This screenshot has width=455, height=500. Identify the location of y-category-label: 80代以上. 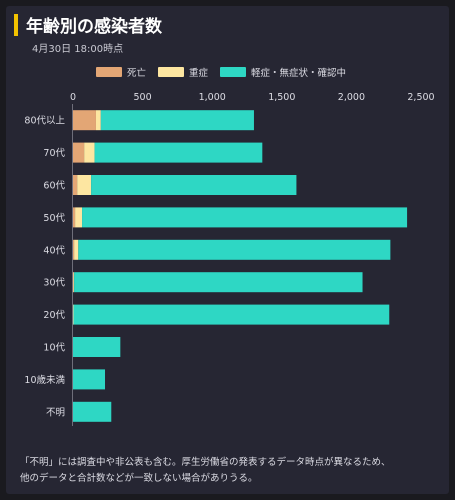
(44, 121).